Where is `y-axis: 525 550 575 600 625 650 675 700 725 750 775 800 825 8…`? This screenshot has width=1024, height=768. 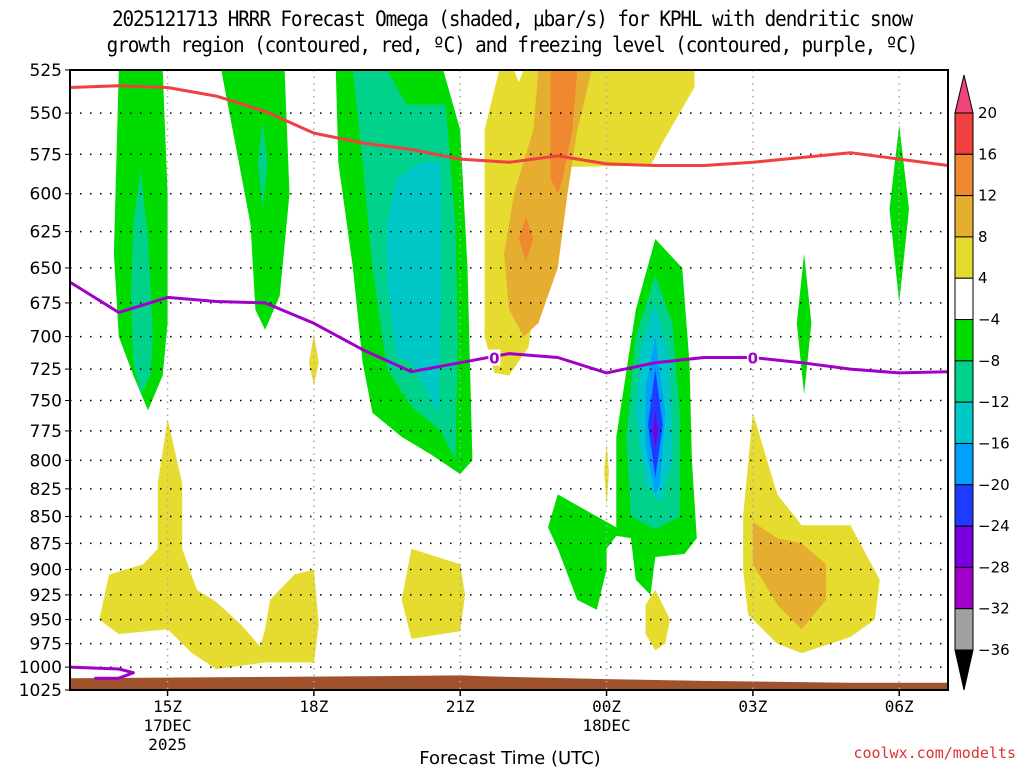
y-axis: 525 550 575 600 625 650 675 700 725 750 775 800 825 8… is located at coordinates (44, 381).